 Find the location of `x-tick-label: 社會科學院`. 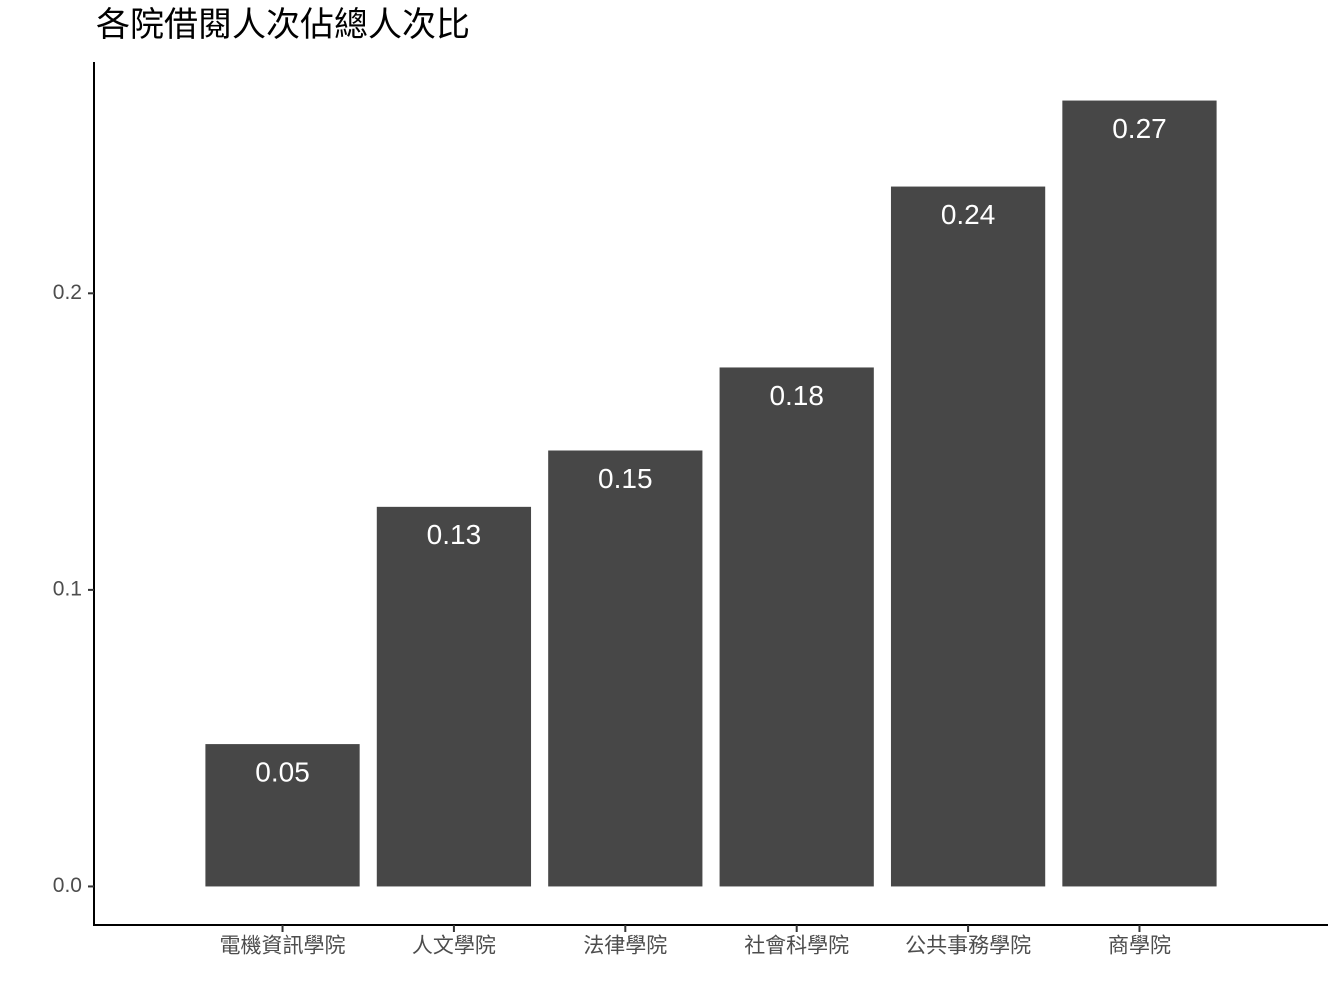

x-tick-label: 社會科學院 is located at coordinates (796, 946).